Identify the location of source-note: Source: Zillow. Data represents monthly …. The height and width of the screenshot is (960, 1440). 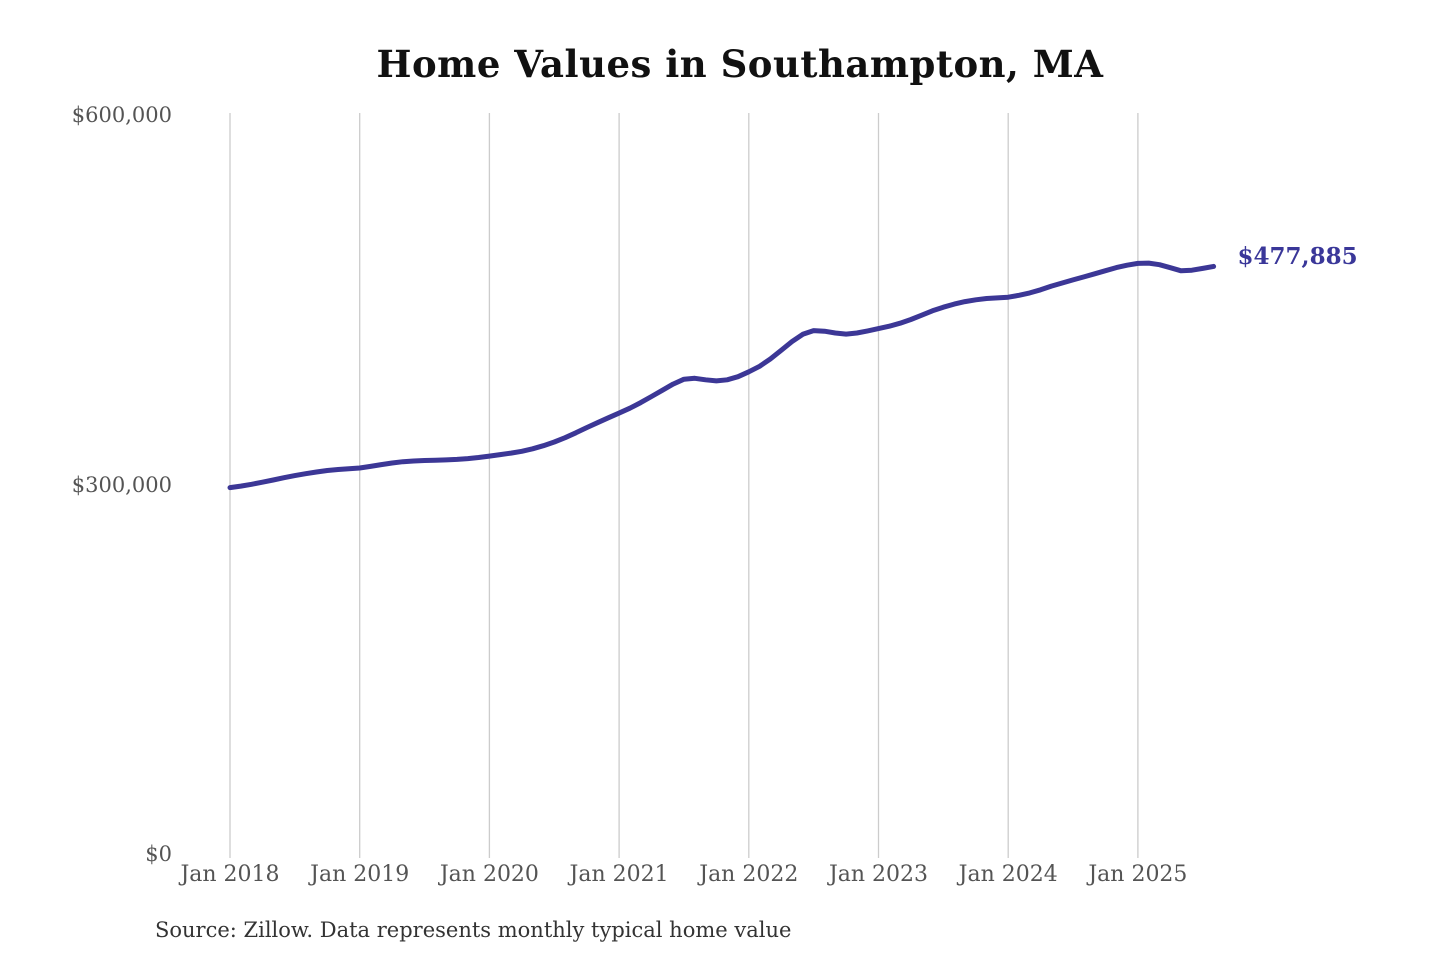
(473, 930).